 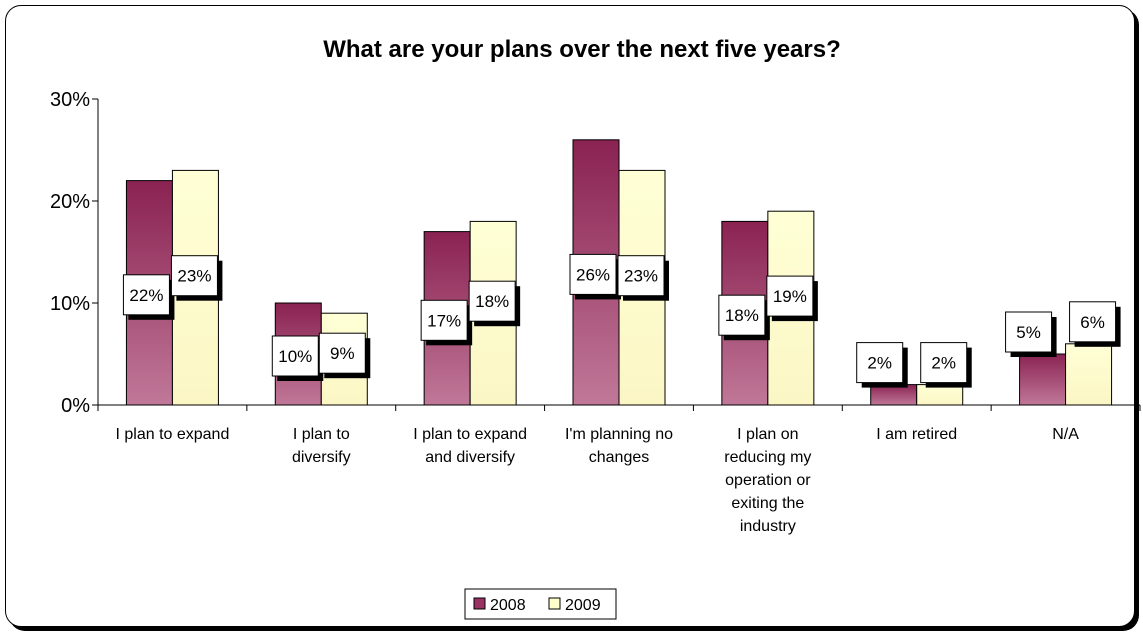 What do you see at coordinates (75, 406) in the screenshot?
I see `y-tick-label: 0%` at bounding box center [75, 406].